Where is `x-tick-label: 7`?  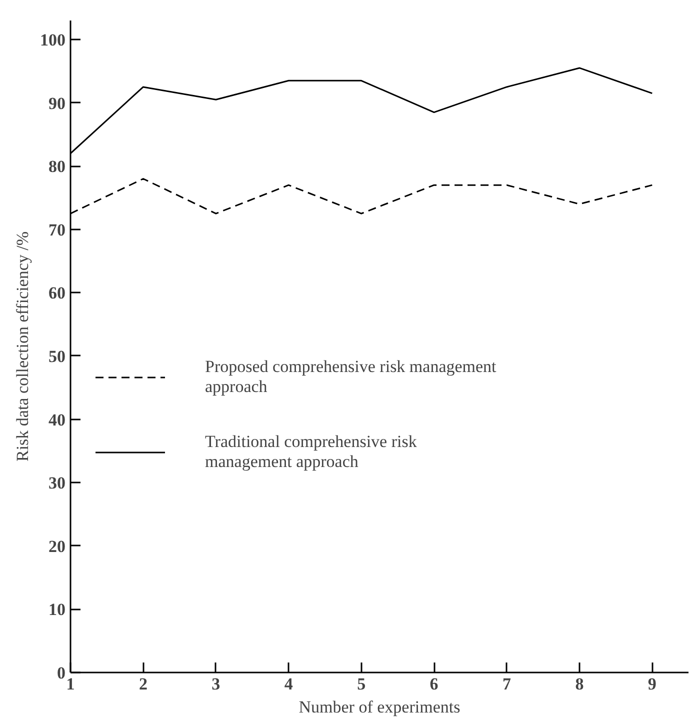 x-tick-label: 7 is located at coordinates (507, 684).